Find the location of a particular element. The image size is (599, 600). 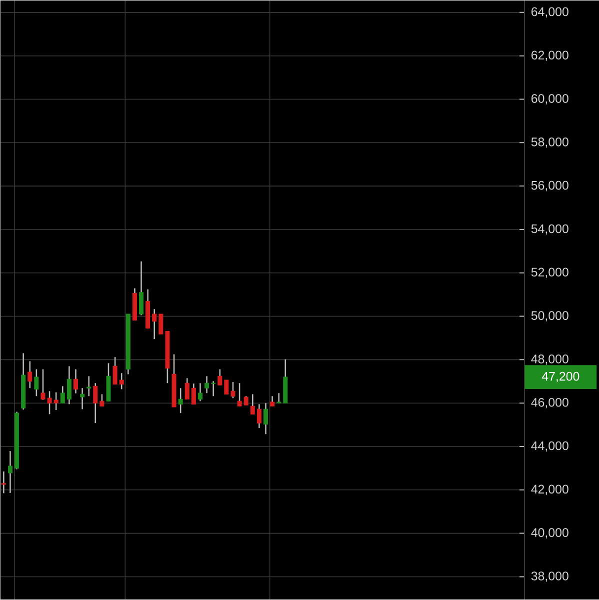

y-tick-label: 38,000 is located at coordinates (549, 577).